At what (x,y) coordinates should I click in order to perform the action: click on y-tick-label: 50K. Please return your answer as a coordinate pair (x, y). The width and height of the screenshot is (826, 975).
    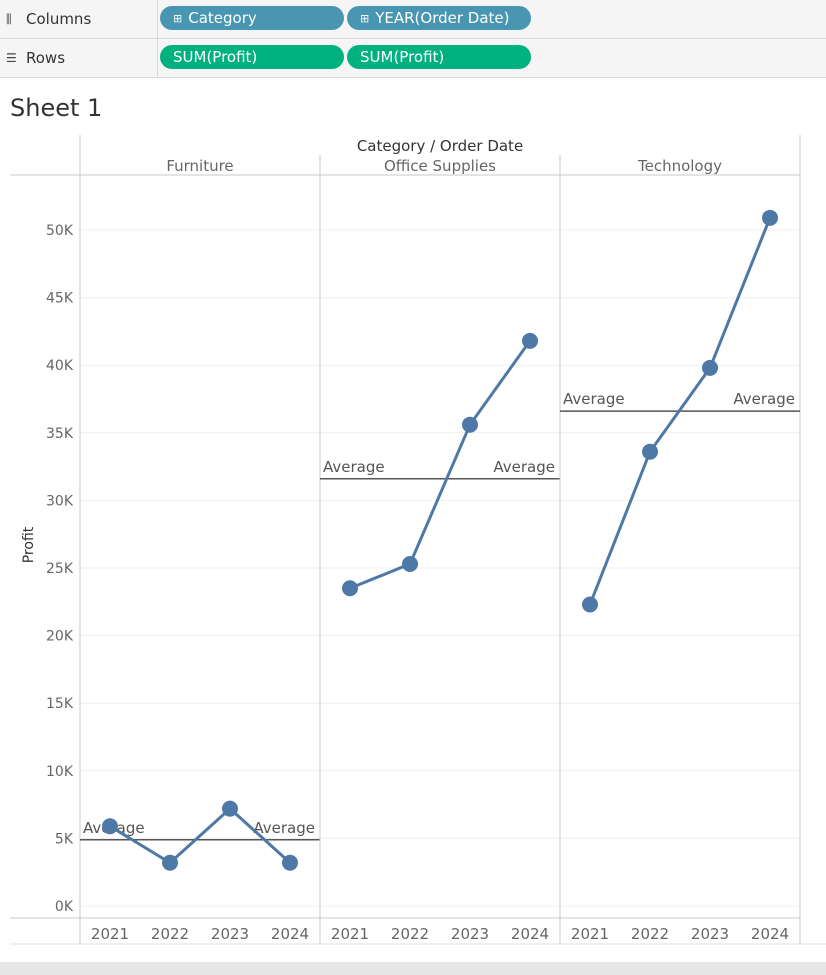
    Looking at the image, I should click on (60, 231).